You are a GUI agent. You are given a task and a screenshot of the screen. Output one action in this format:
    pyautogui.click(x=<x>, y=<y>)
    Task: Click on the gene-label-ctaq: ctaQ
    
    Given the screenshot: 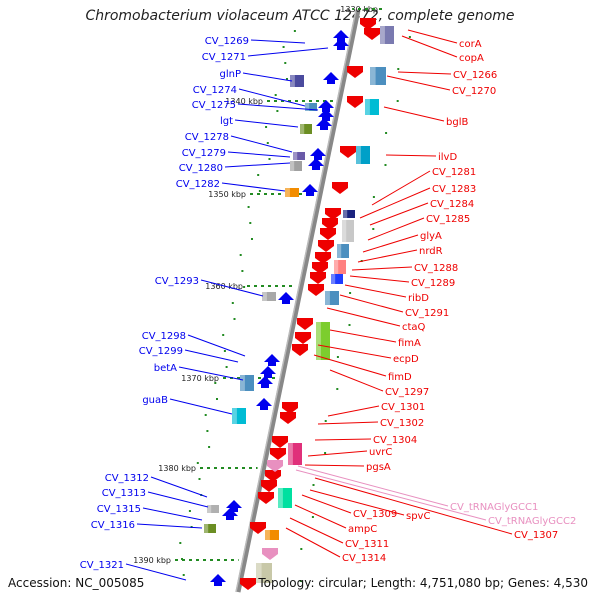 What is the action you would take?
    pyautogui.click(x=414, y=327)
    